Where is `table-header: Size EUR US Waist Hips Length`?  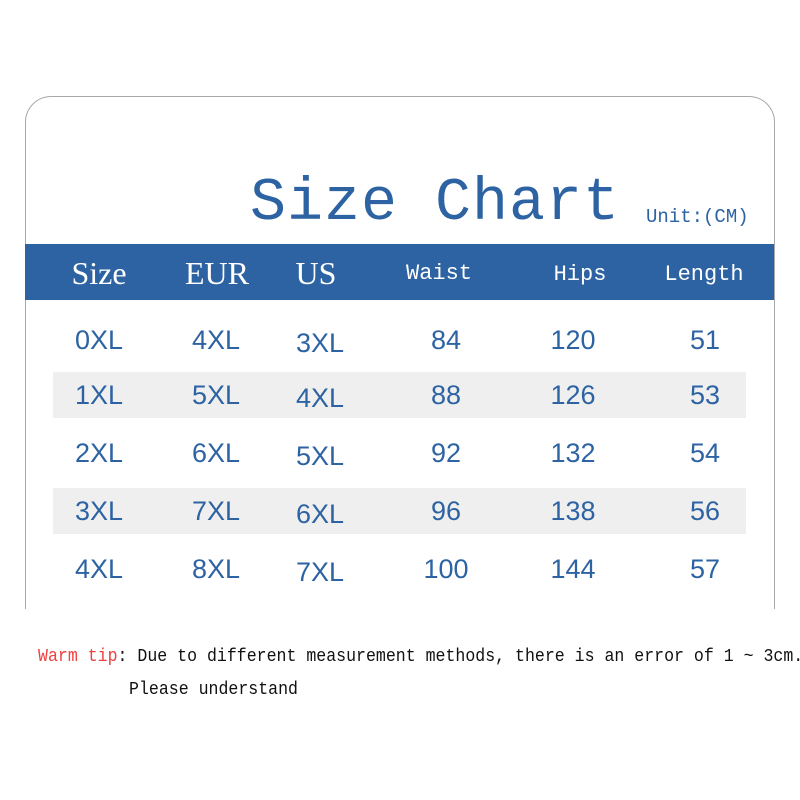
table-header: Size EUR US Waist Hips Length is located at coordinates (399, 272).